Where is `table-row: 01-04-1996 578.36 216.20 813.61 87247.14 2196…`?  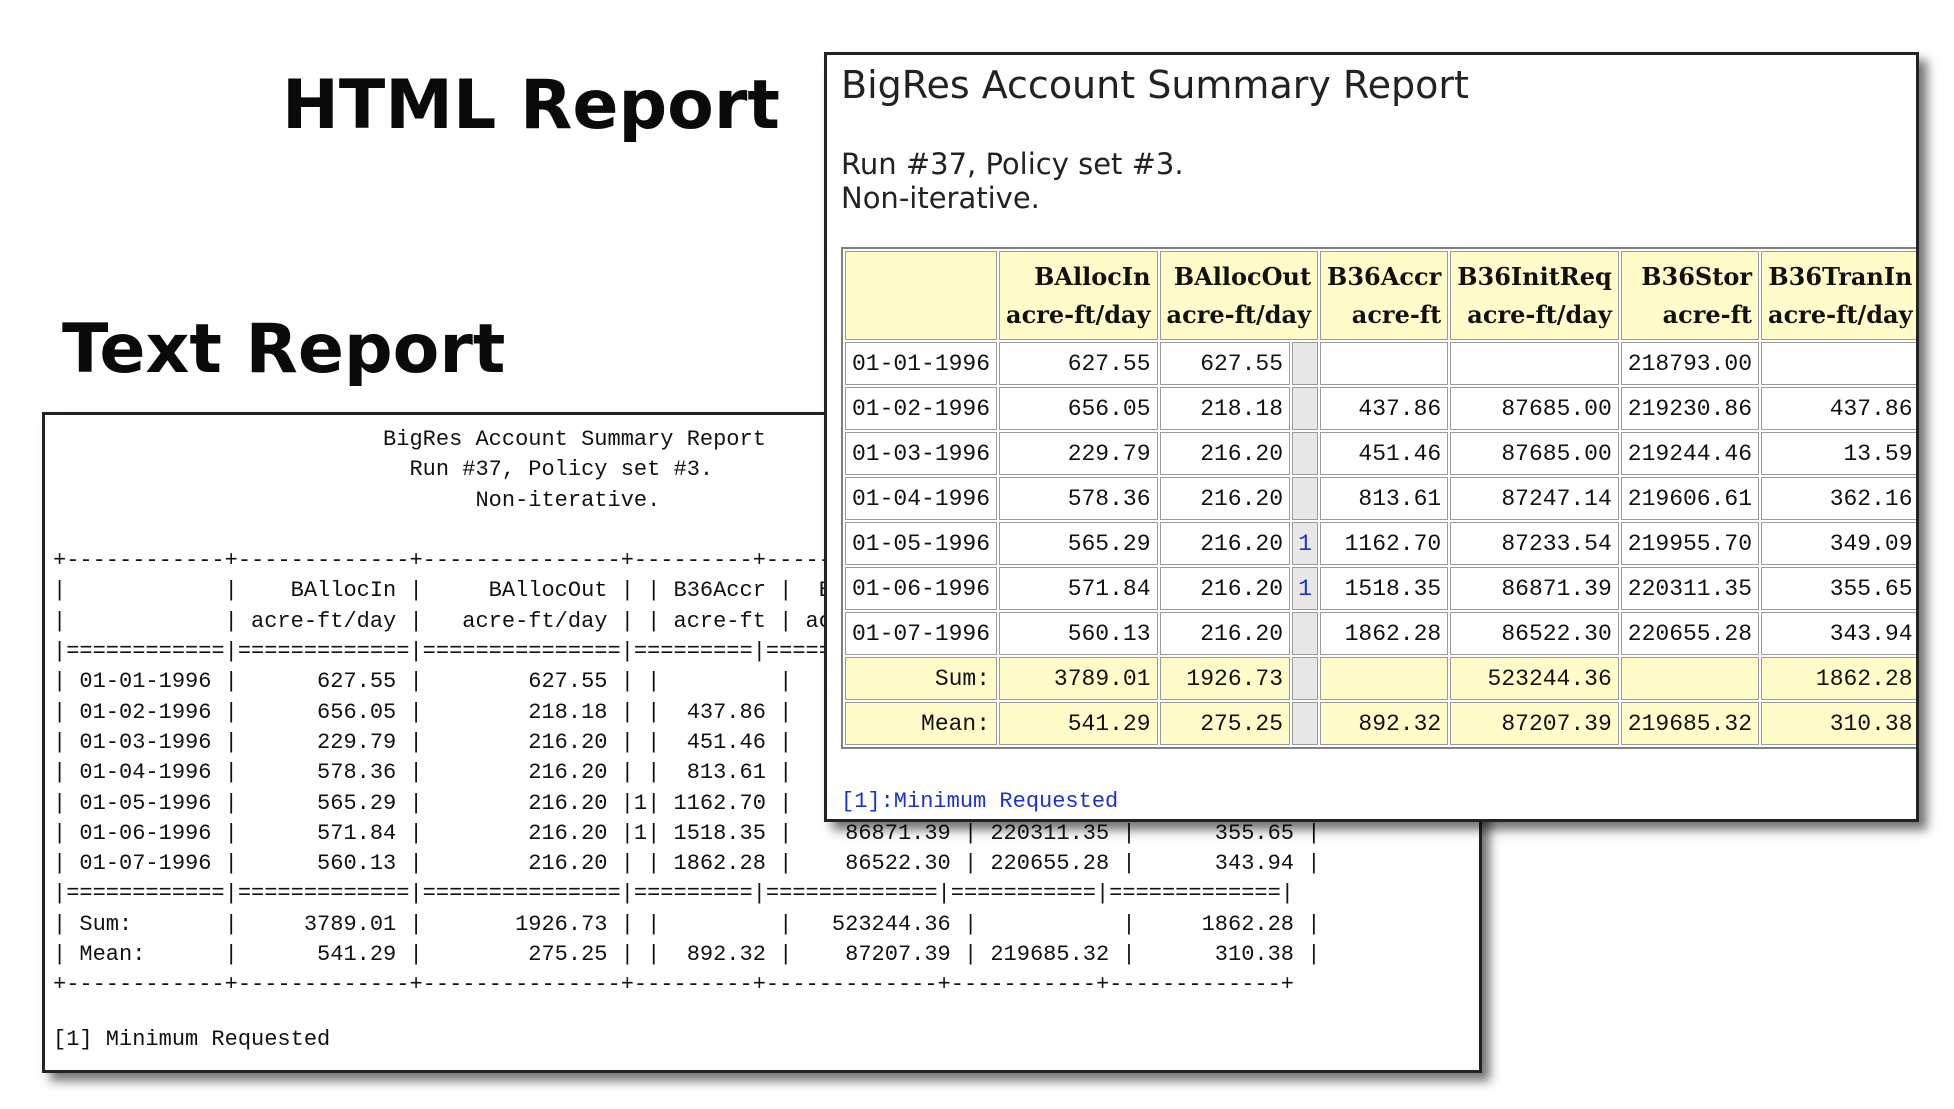
table-row: 01-04-1996 578.36 216.20 813.61 87247.14 2196… is located at coordinates (1380, 498).